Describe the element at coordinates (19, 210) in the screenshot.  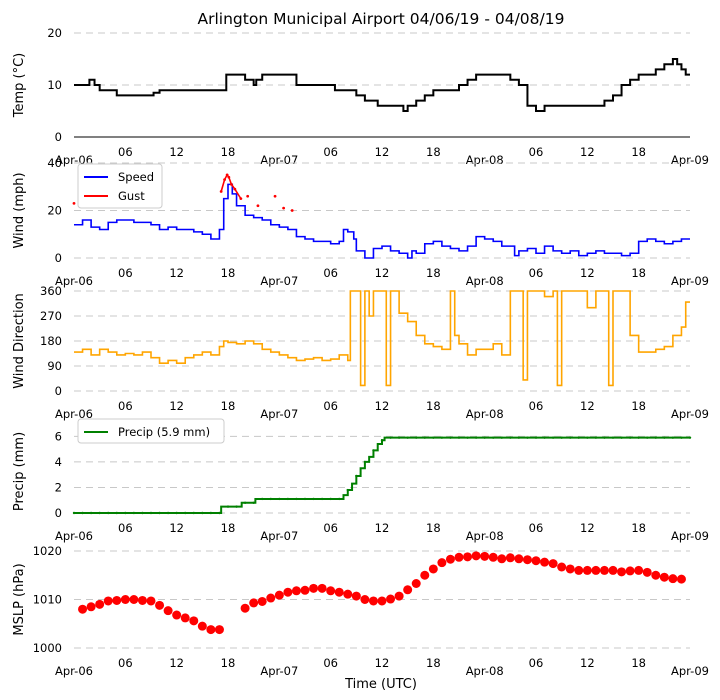
I see `y-axis-label-wind: Wind (mph)` at that location.